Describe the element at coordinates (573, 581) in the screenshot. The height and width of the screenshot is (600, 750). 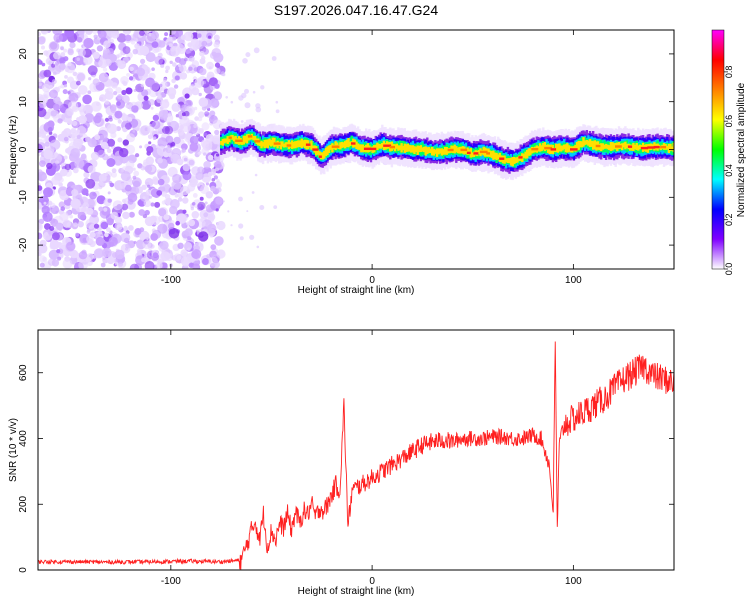
I see `x-tick-label: 100` at that location.